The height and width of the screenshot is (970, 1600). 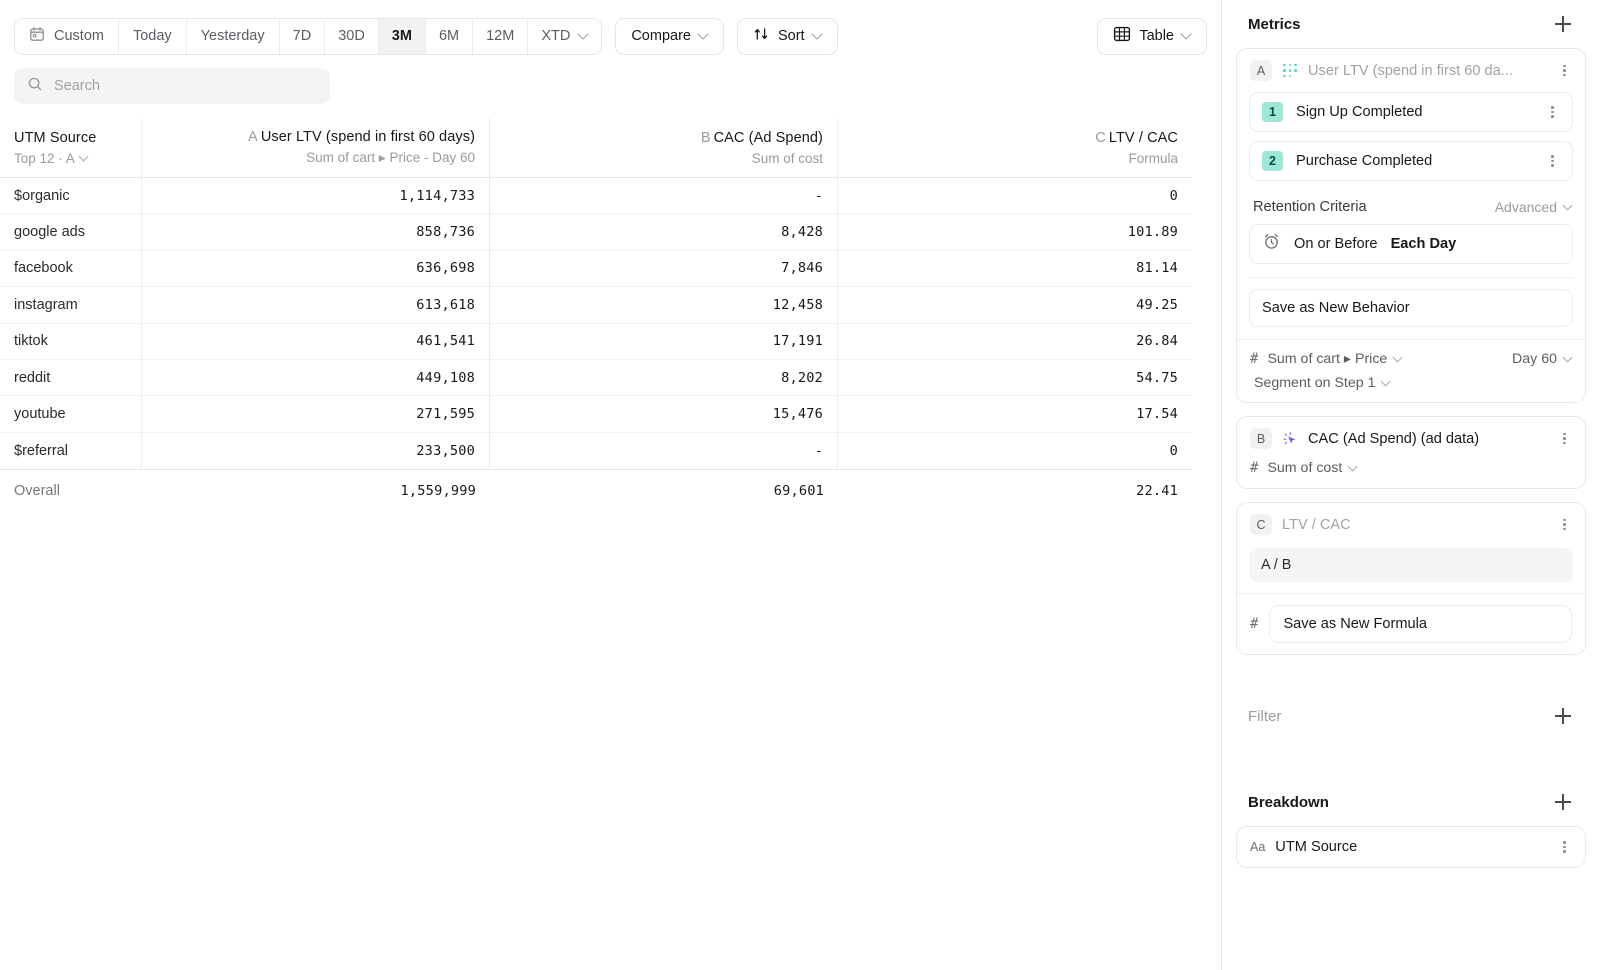 What do you see at coordinates (1420, 624) in the screenshot?
I see `save-as-new-formula-button: Save as New Formula` at bounding box center [1420, 624].